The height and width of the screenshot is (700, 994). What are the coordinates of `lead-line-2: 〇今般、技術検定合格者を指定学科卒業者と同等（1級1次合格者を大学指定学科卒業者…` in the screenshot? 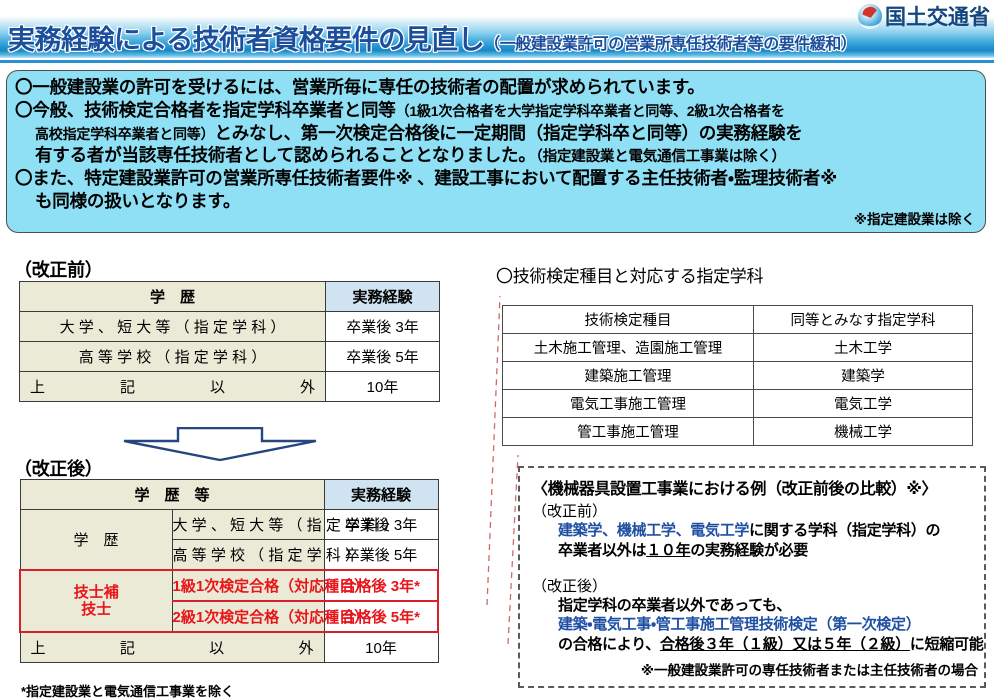 It's located at (496, 110).